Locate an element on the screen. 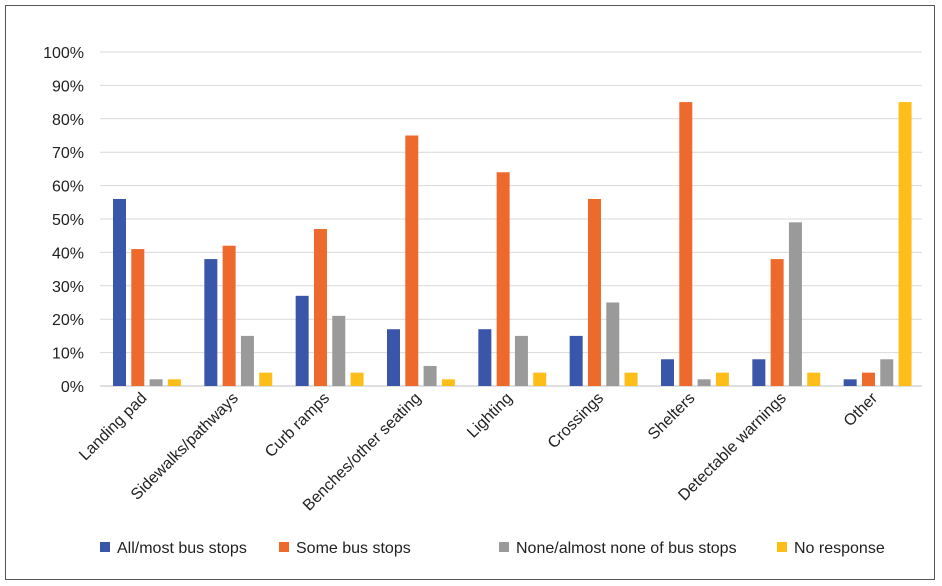  legend-label: None/almost none of bus stops is located at coordinates (626, 548).